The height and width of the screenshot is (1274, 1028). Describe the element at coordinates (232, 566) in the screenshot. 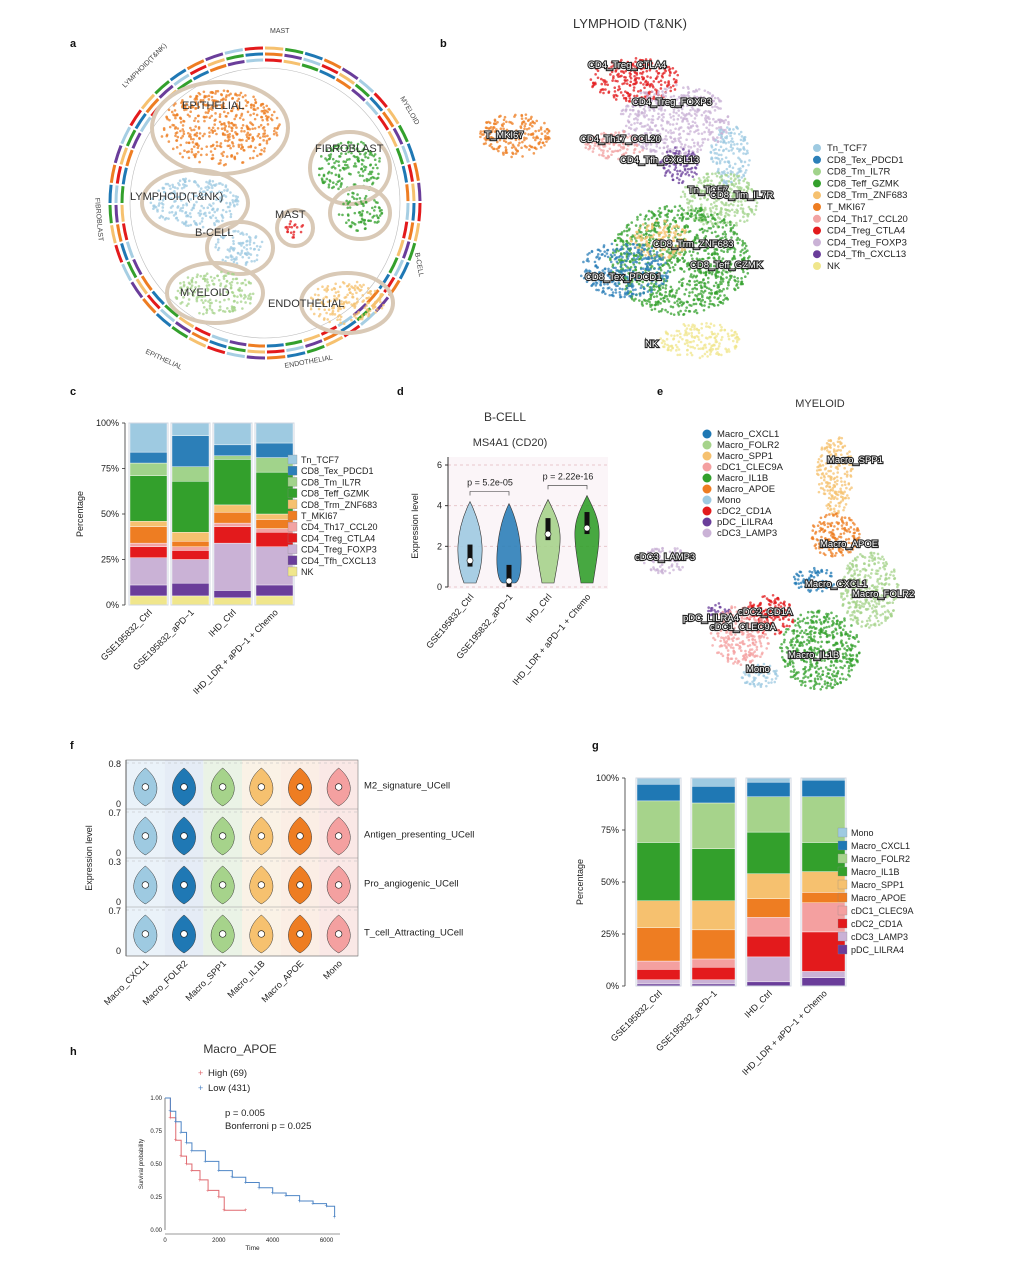

I see `bar-segment-CD4_Treg_FOXP3` at that location.